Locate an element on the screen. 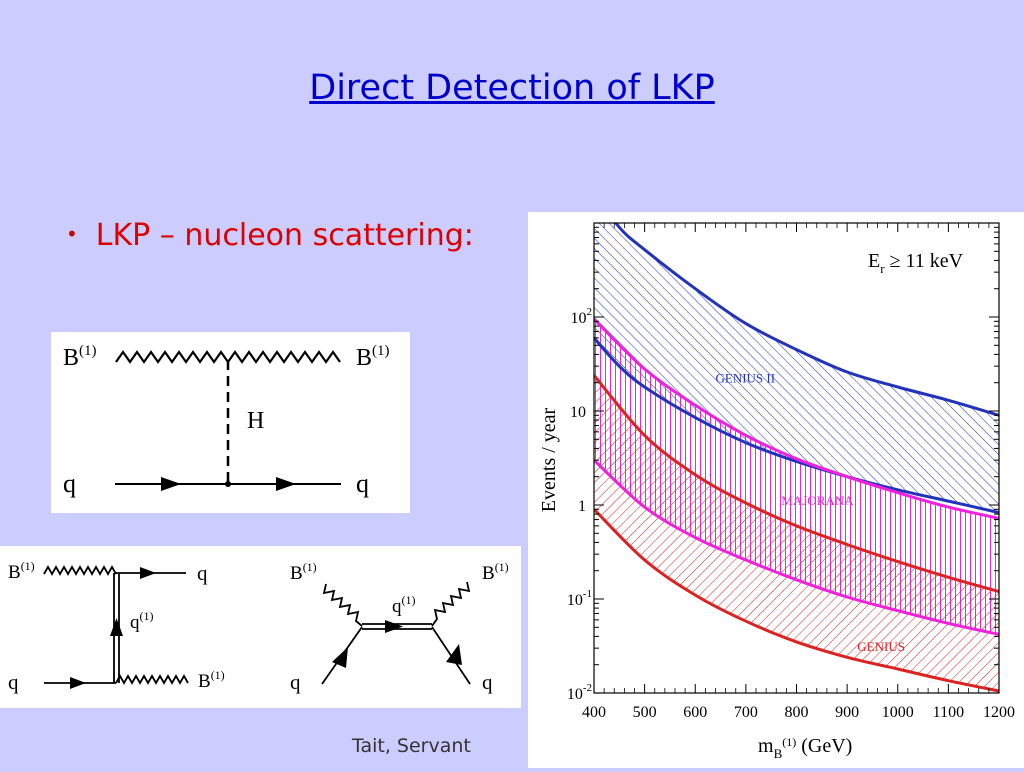  higgs-exchange-diagram: B(1) B(1) H q q is located at coordinates (230, 422).